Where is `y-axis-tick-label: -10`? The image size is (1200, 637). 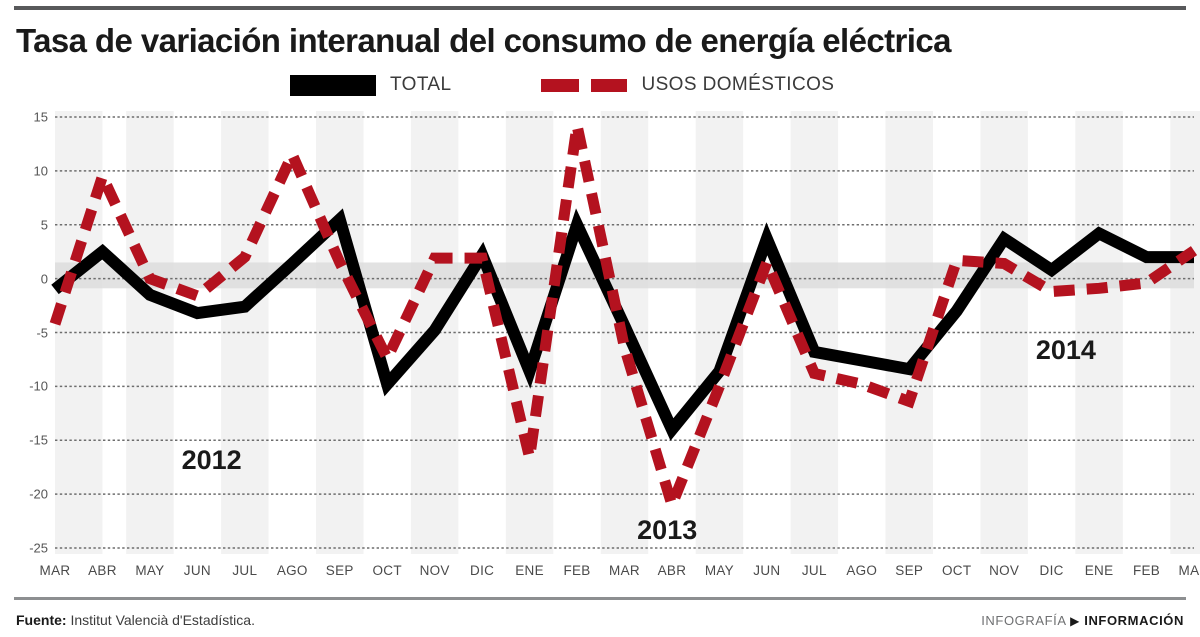
y-axis-tick-label: -10 is located at coordinates (38, 386).